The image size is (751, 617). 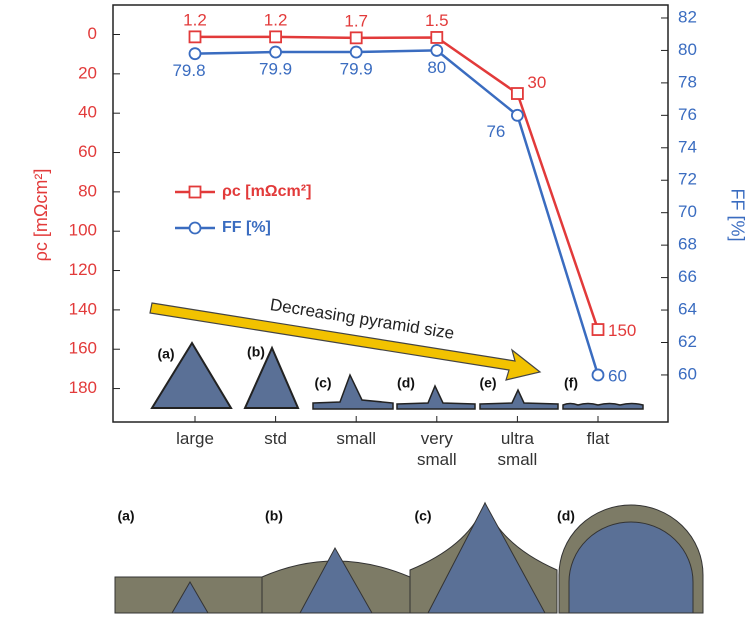 What do you see at coordinates (195, 438) in the screenshot?
I see `x-tick-label: large` at bounding box center [195, 438].